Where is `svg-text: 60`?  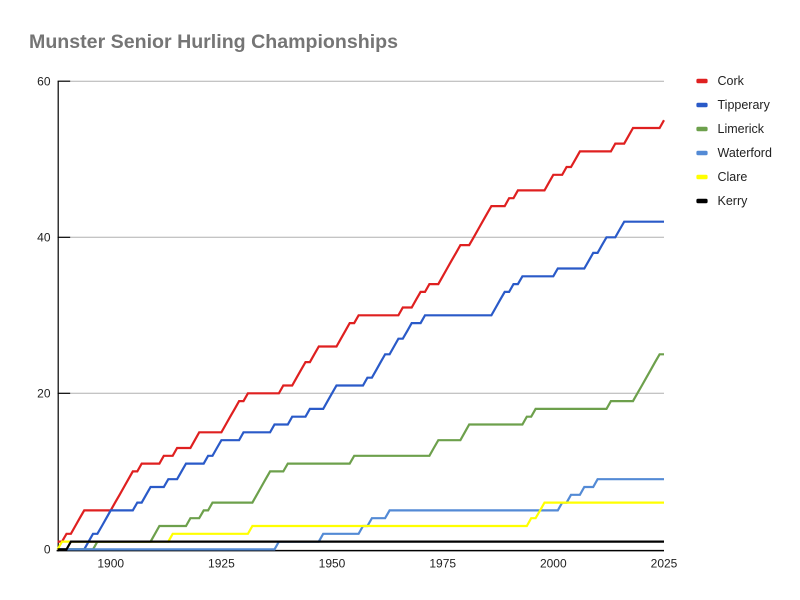
svg-text: 60 is located at coordinates (44, 81).